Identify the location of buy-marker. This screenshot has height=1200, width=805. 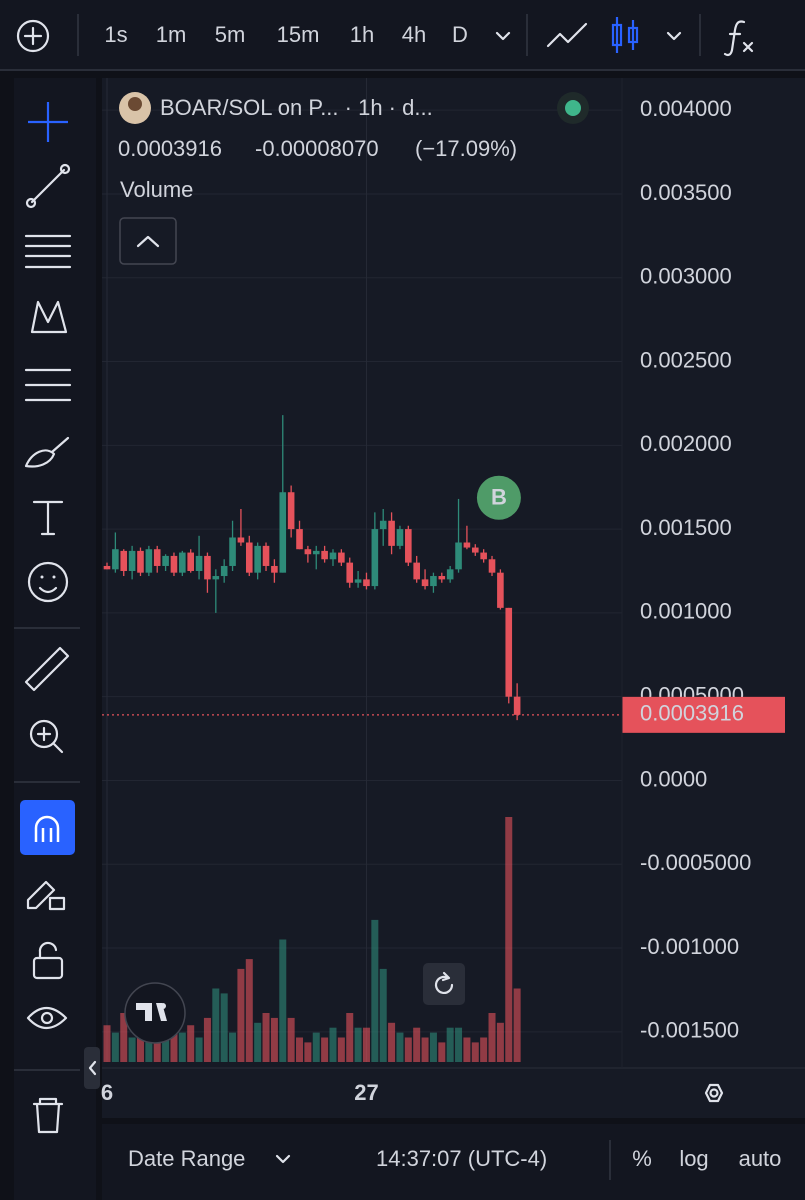
(498, 497).